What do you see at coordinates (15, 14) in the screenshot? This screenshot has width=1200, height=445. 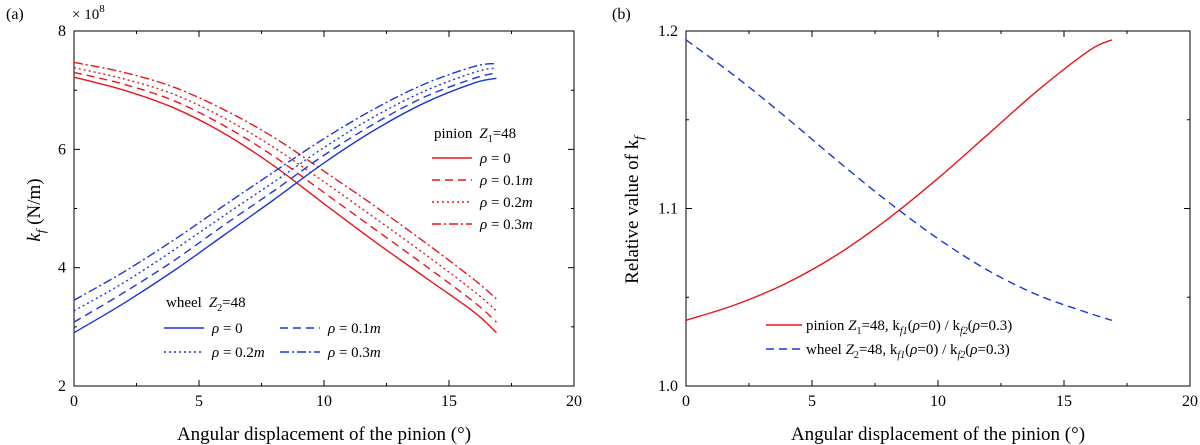 I see `panel-a-label: (a)` at bounding box center [15, 14].